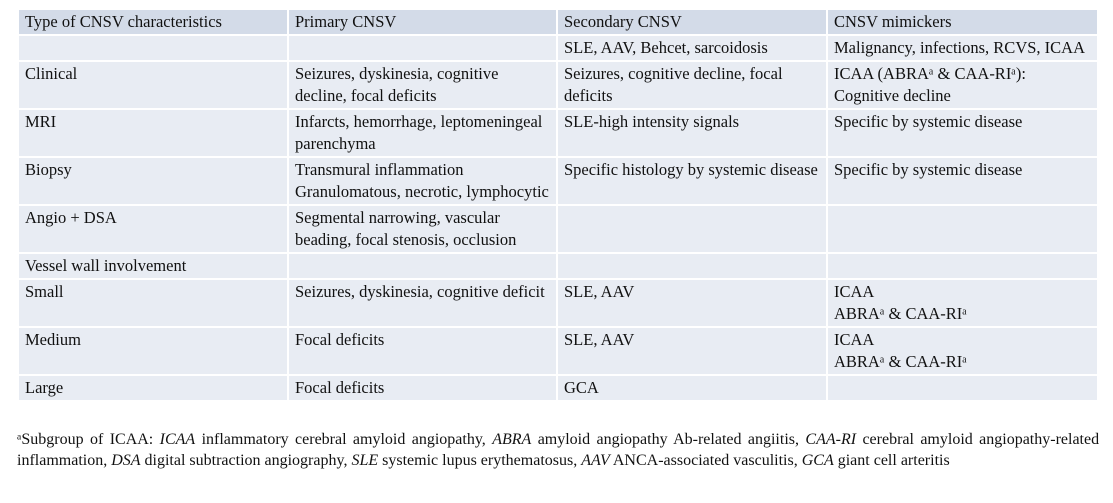  What do you see at coordinates (668, 439) in the screenshot?
I see `footnote-text: amyloid angiopathy Ab-related angiitis,` at bounding box center [668, 439].